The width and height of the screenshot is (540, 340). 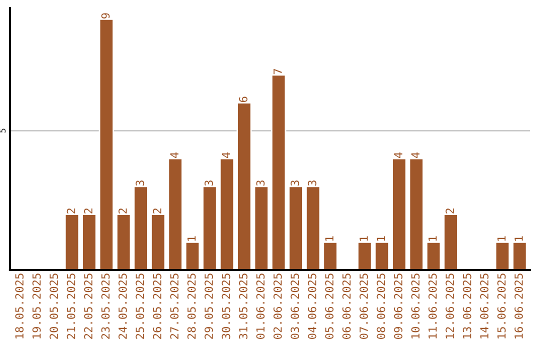 What do you see at coordinates (208, 306) in the screenshot?
I see `x-tick-label: 29.05.2025` at bounding box center [208, 306].